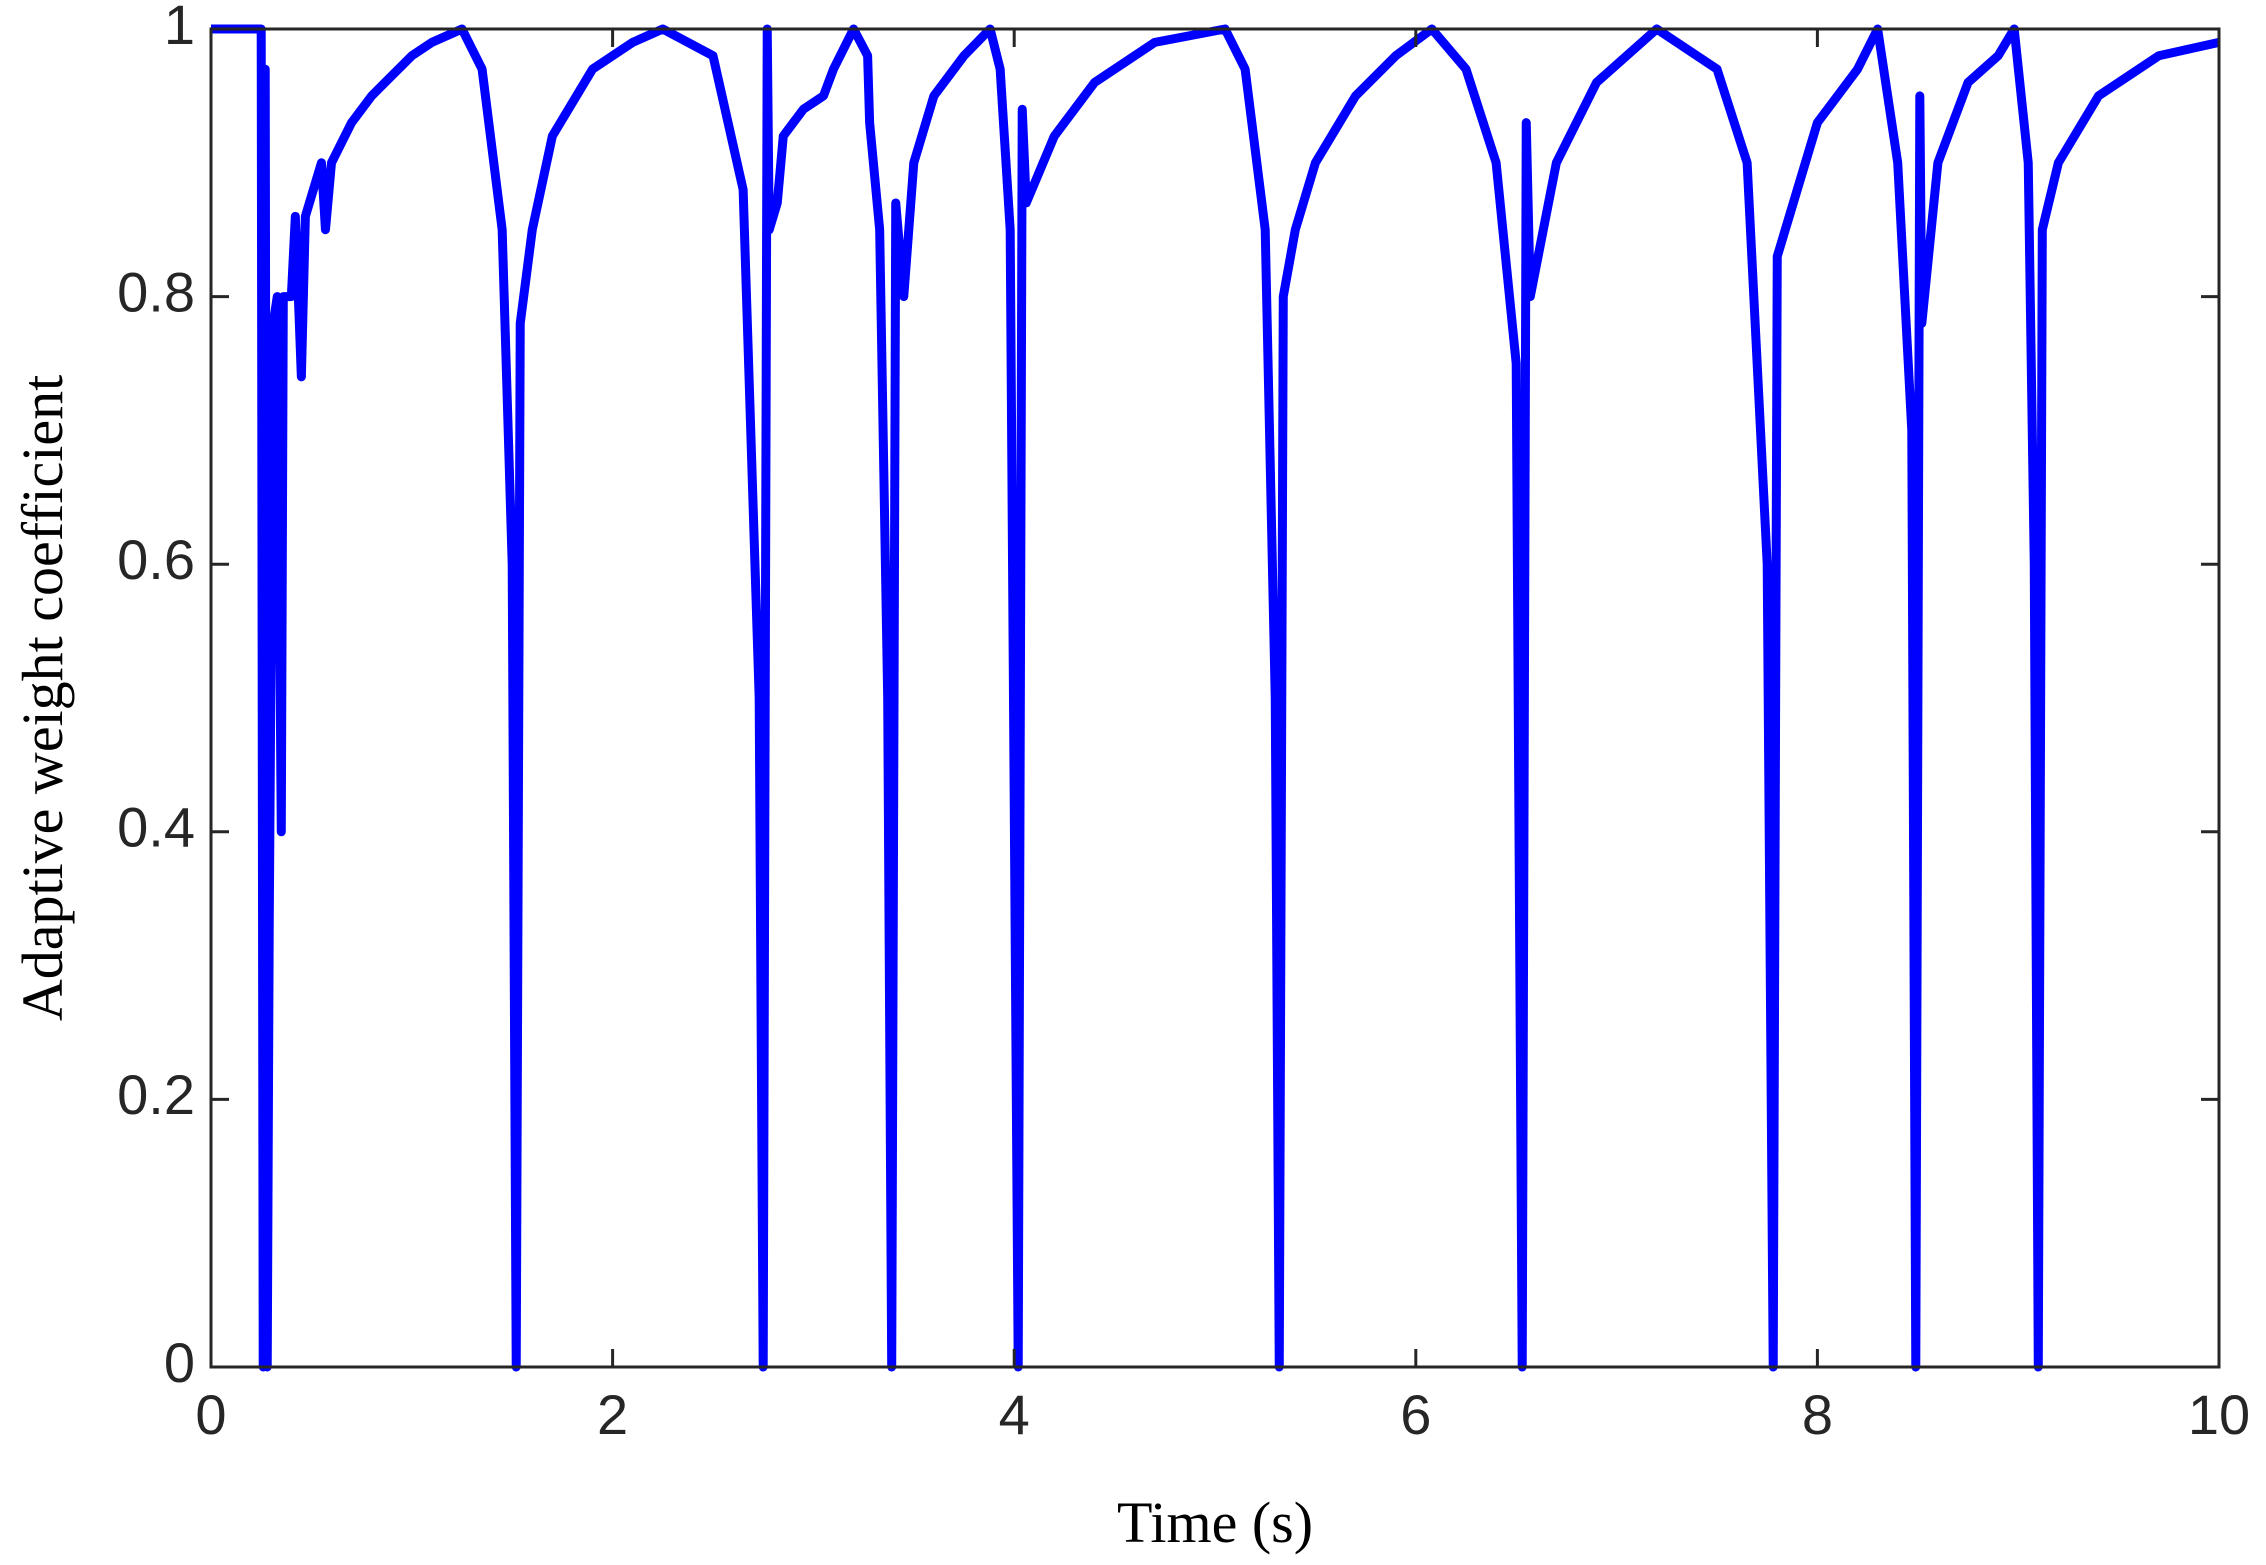 Image resolution: width=2266 pixels, height=1565 pixels. Describe the element at coordinates (1415, 1414) in the screenshot. I see `x-tick-label: 6` at that location.